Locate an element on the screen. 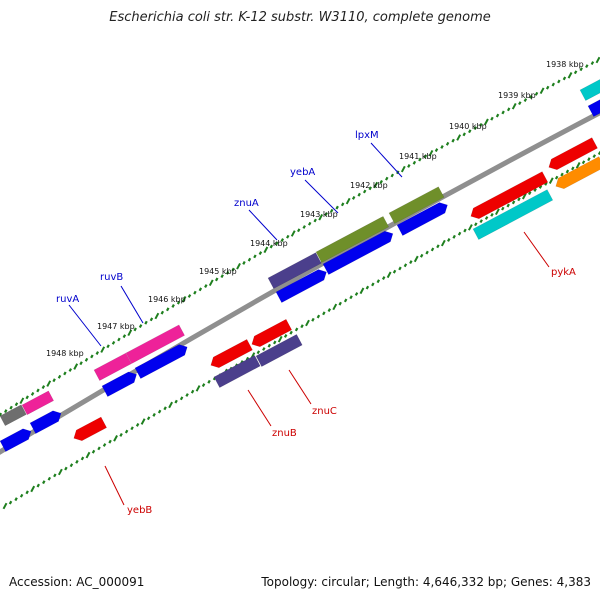 The width and height of the screenshot is (600, 600). gene-label-znuC: znuC is located at coordinates (324, 411).